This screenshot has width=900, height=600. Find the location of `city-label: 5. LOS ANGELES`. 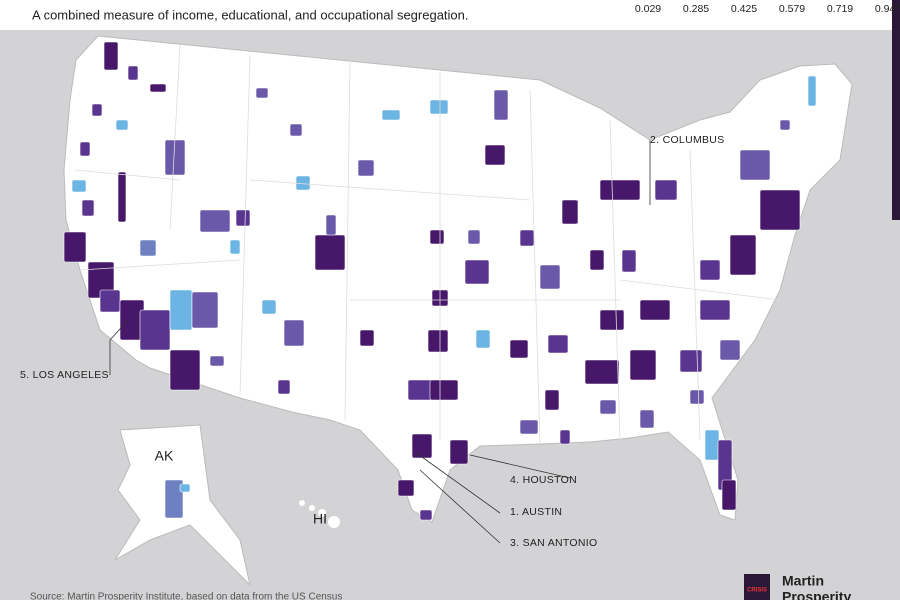

city-label: 5. LOS ANGELES is located at coordinates (64, 375).